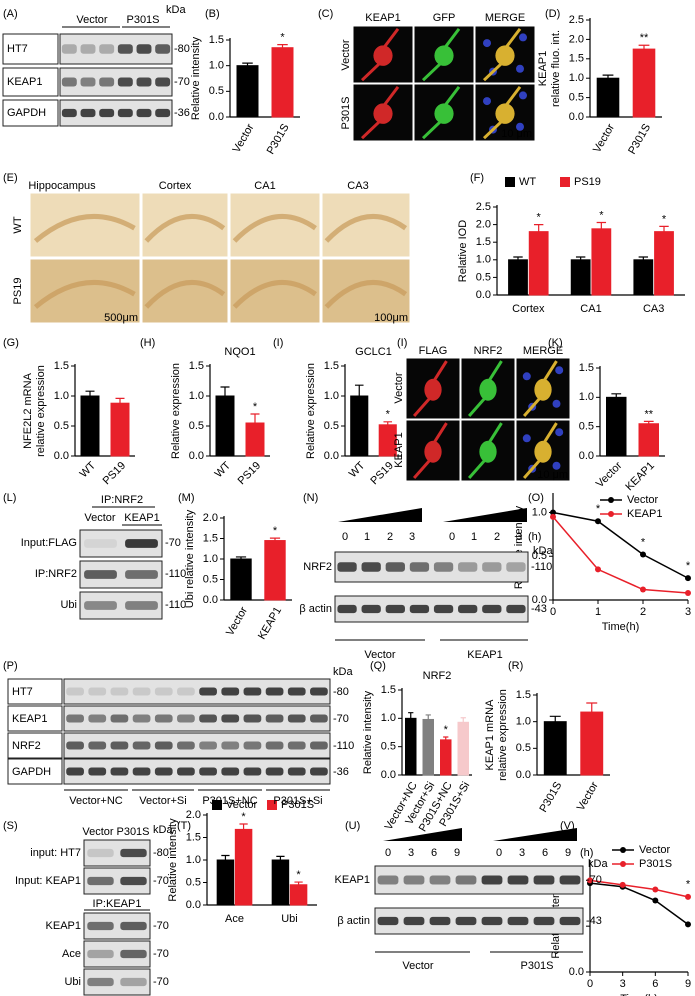 This screenshot has height=996, width=695. What do you see at coordinates (366, 228) in the screenshot?
I see `tissue-layer` at bounding box center [366, 228].